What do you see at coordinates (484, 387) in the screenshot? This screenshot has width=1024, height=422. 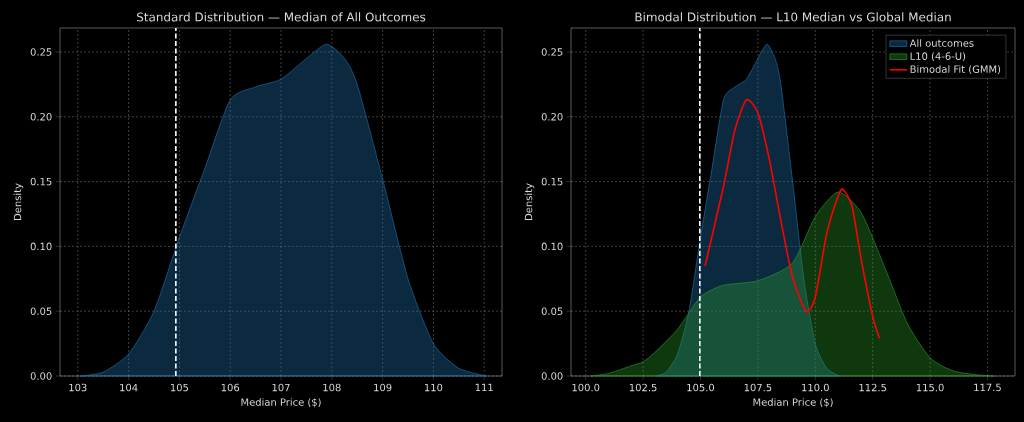 I see `x-tick-label: 111` at bounding box center [484, 387].